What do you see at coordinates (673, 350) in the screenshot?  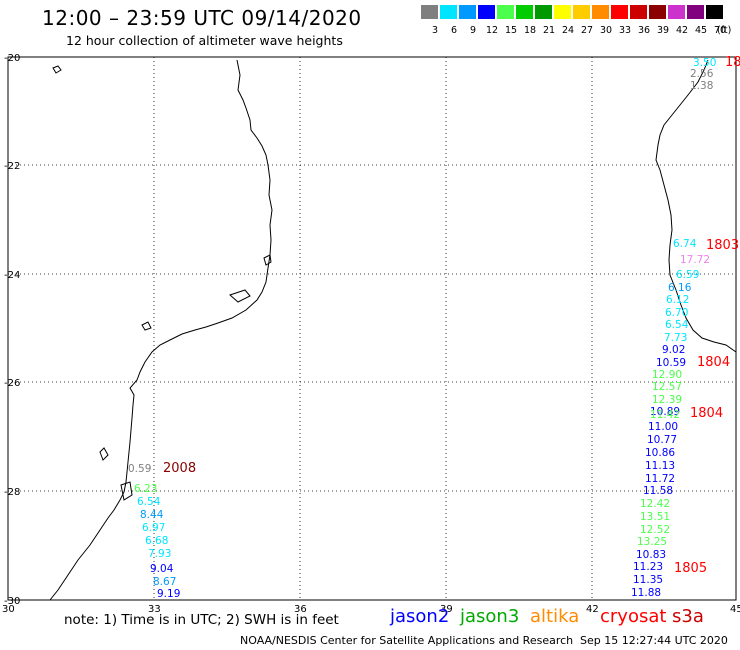 I see `wave-height-value: 9.02` at bounding box center [673, 350].